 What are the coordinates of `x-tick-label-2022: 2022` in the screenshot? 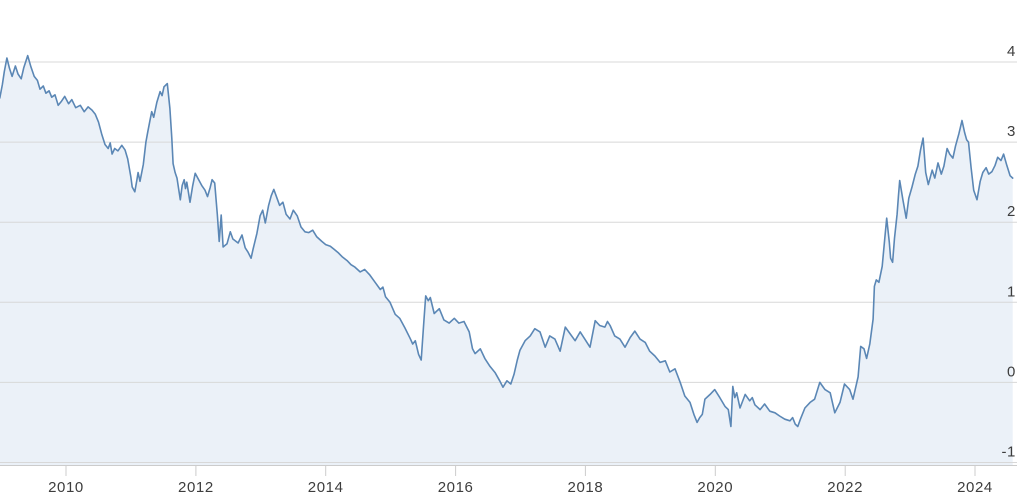 It's located at (845, 487).